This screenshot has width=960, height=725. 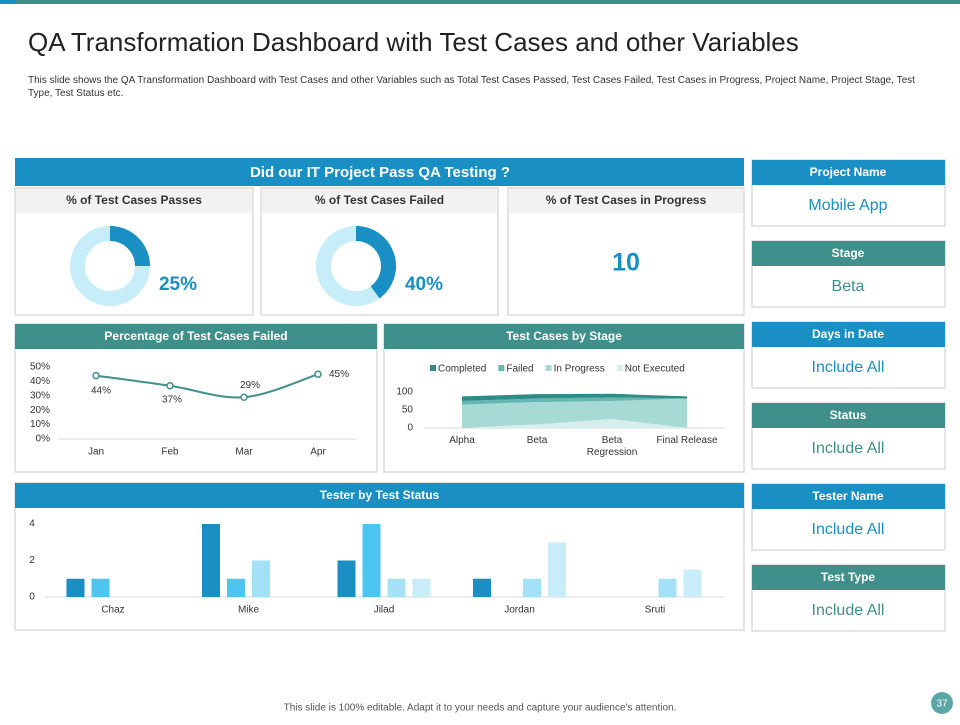 What do you see at coordinates (250, 385) in the screenshot?
I see `data-label: 29%` at bounding box center [250, 385].